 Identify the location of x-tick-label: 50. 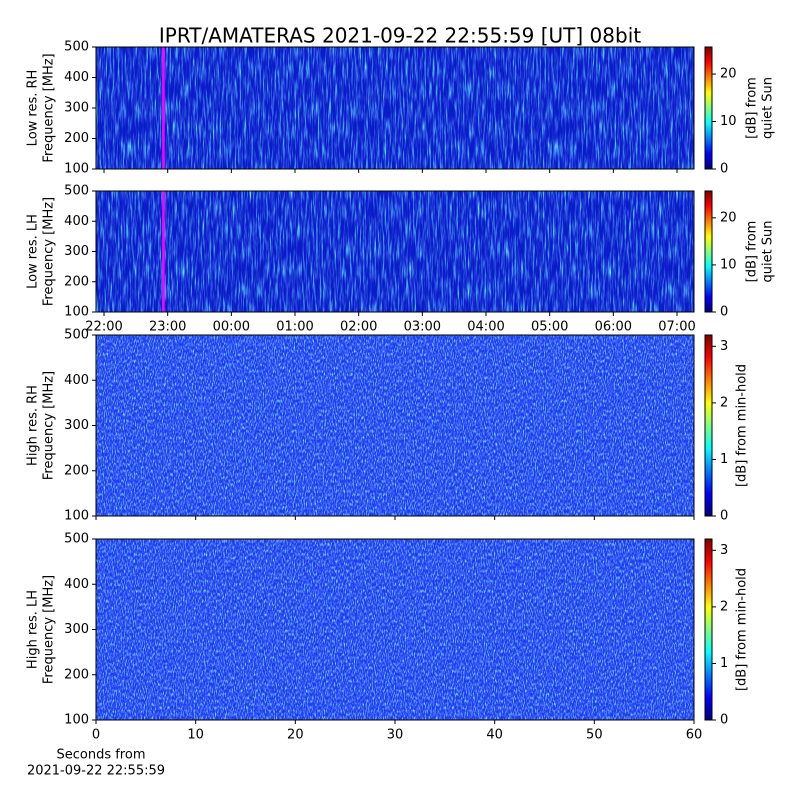
(594, 735).